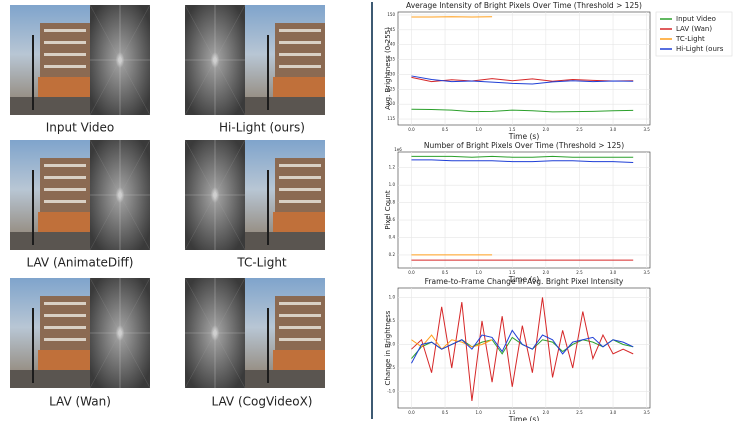 The width and height of the screenshot is (733, 425). I want to click on y-tick-label: -1.0, so click(391, 391).